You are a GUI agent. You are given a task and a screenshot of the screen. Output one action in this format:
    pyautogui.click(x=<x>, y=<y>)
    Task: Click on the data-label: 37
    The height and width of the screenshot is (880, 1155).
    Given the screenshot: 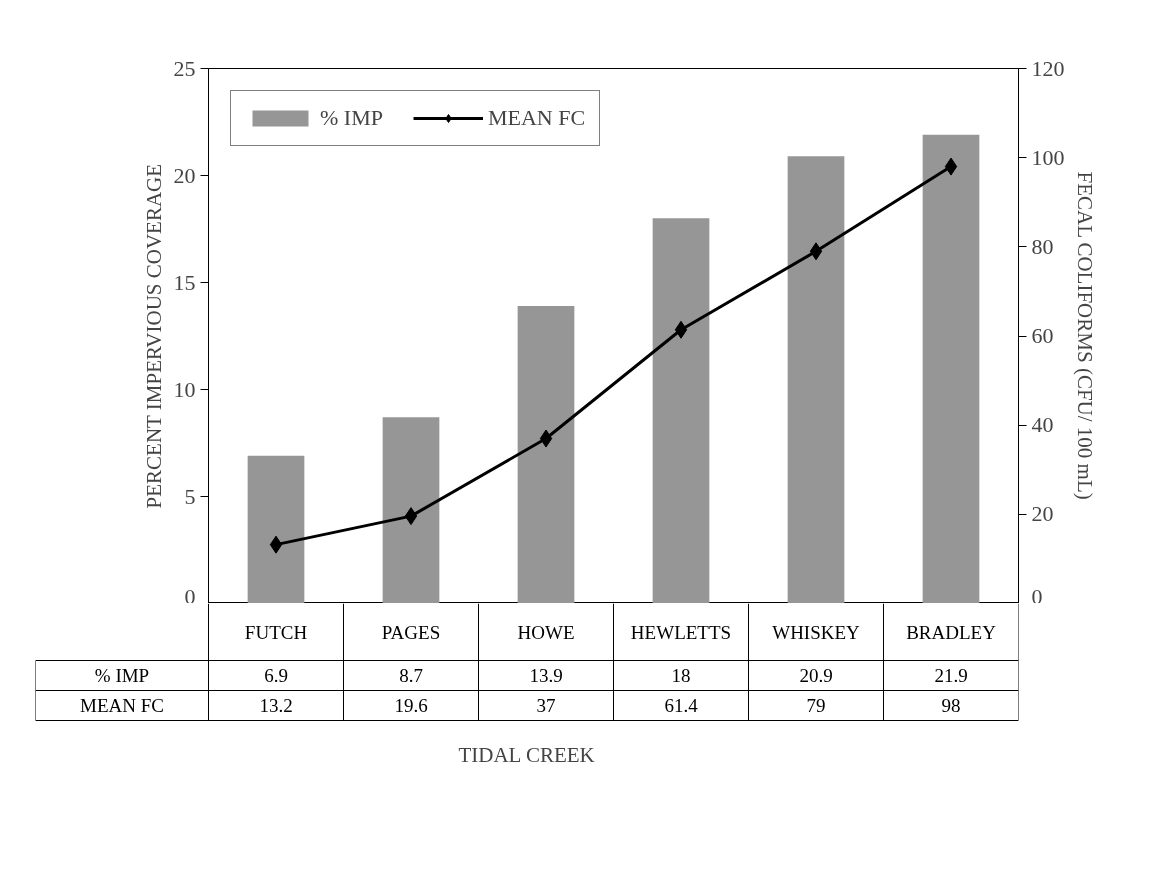 What is the action you would take?
    pyautogui.click(x=546, y=705)
    